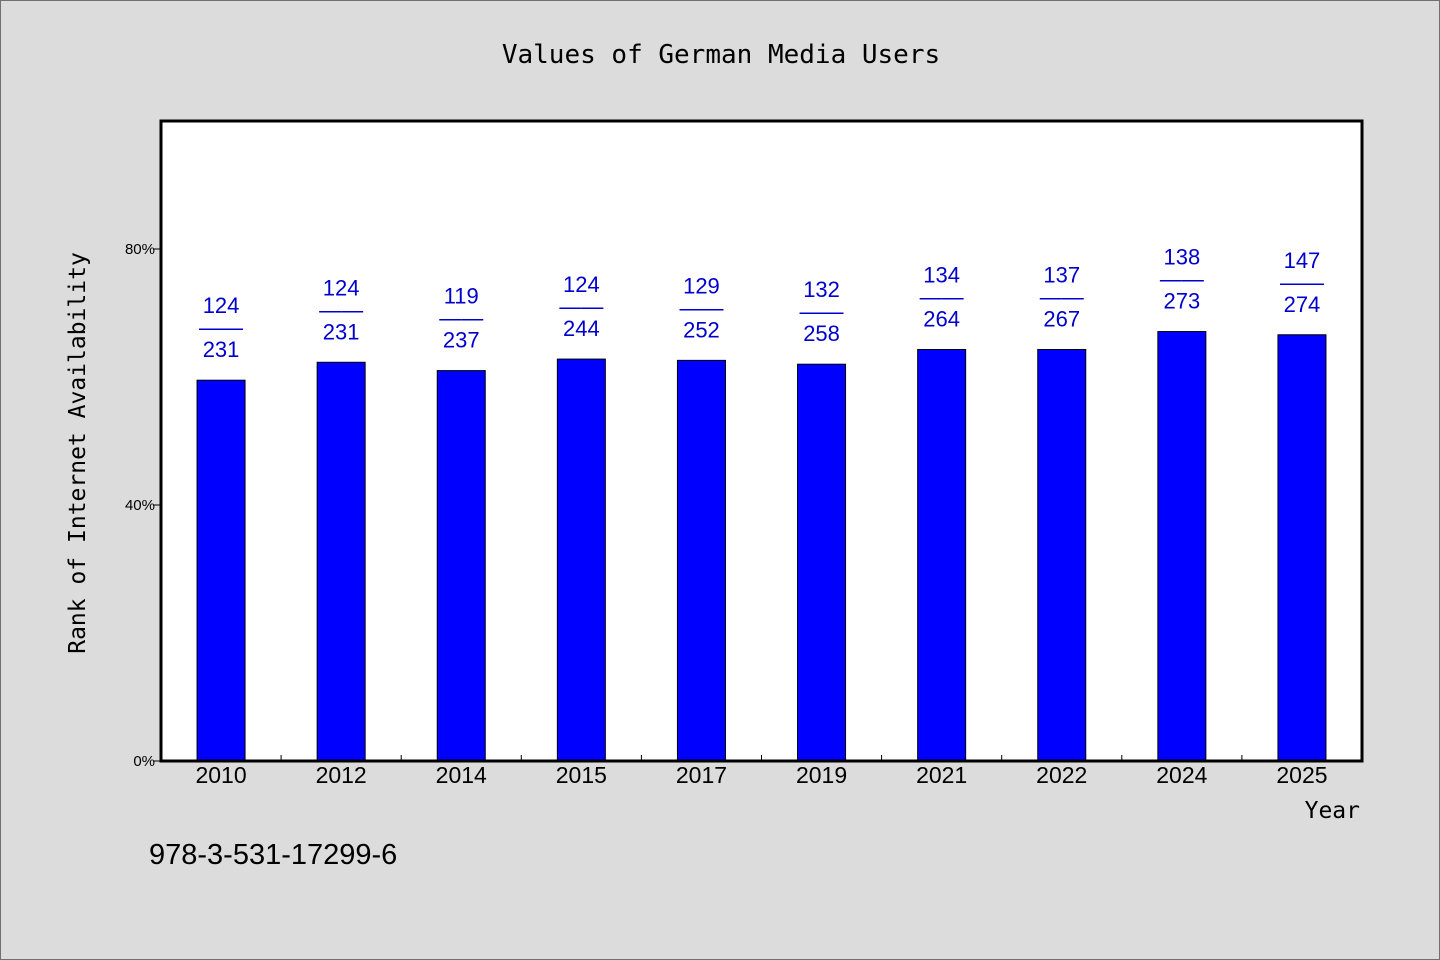  I want to click on x-tick-label-2010: 2010, so click(220, 775).